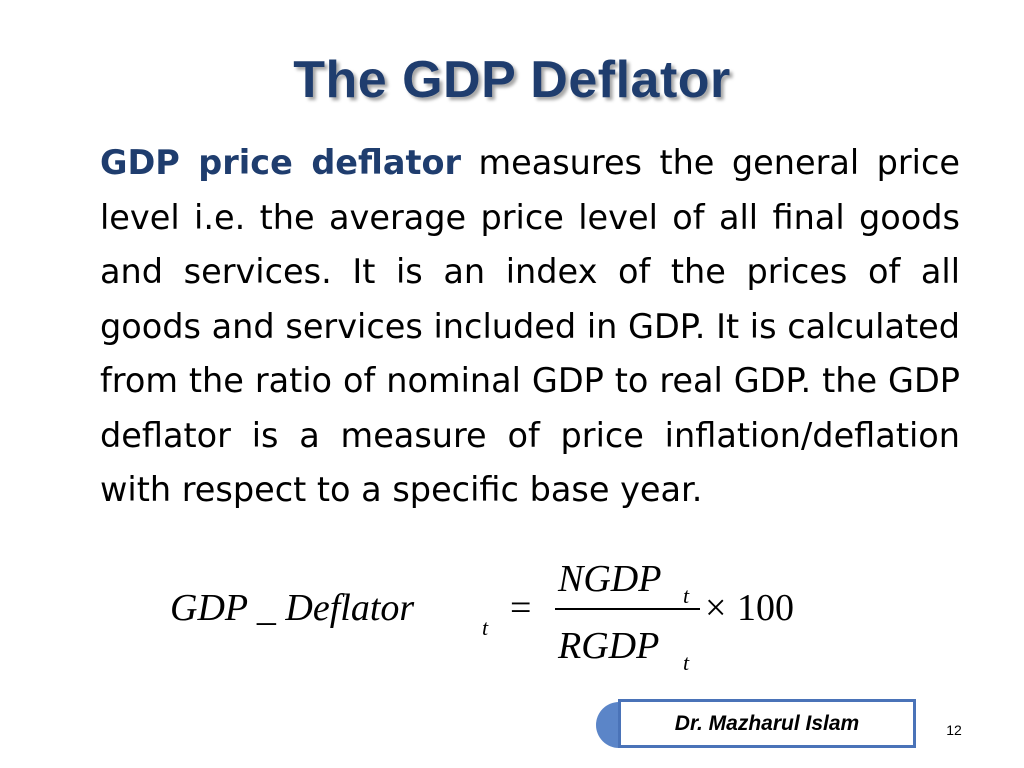 This screenshot has width=1024, height=768. I want to click on gdp-deflator-formula: GDP _ Deflator t = NGDP t RGDP t × 100, so click(500, 615).